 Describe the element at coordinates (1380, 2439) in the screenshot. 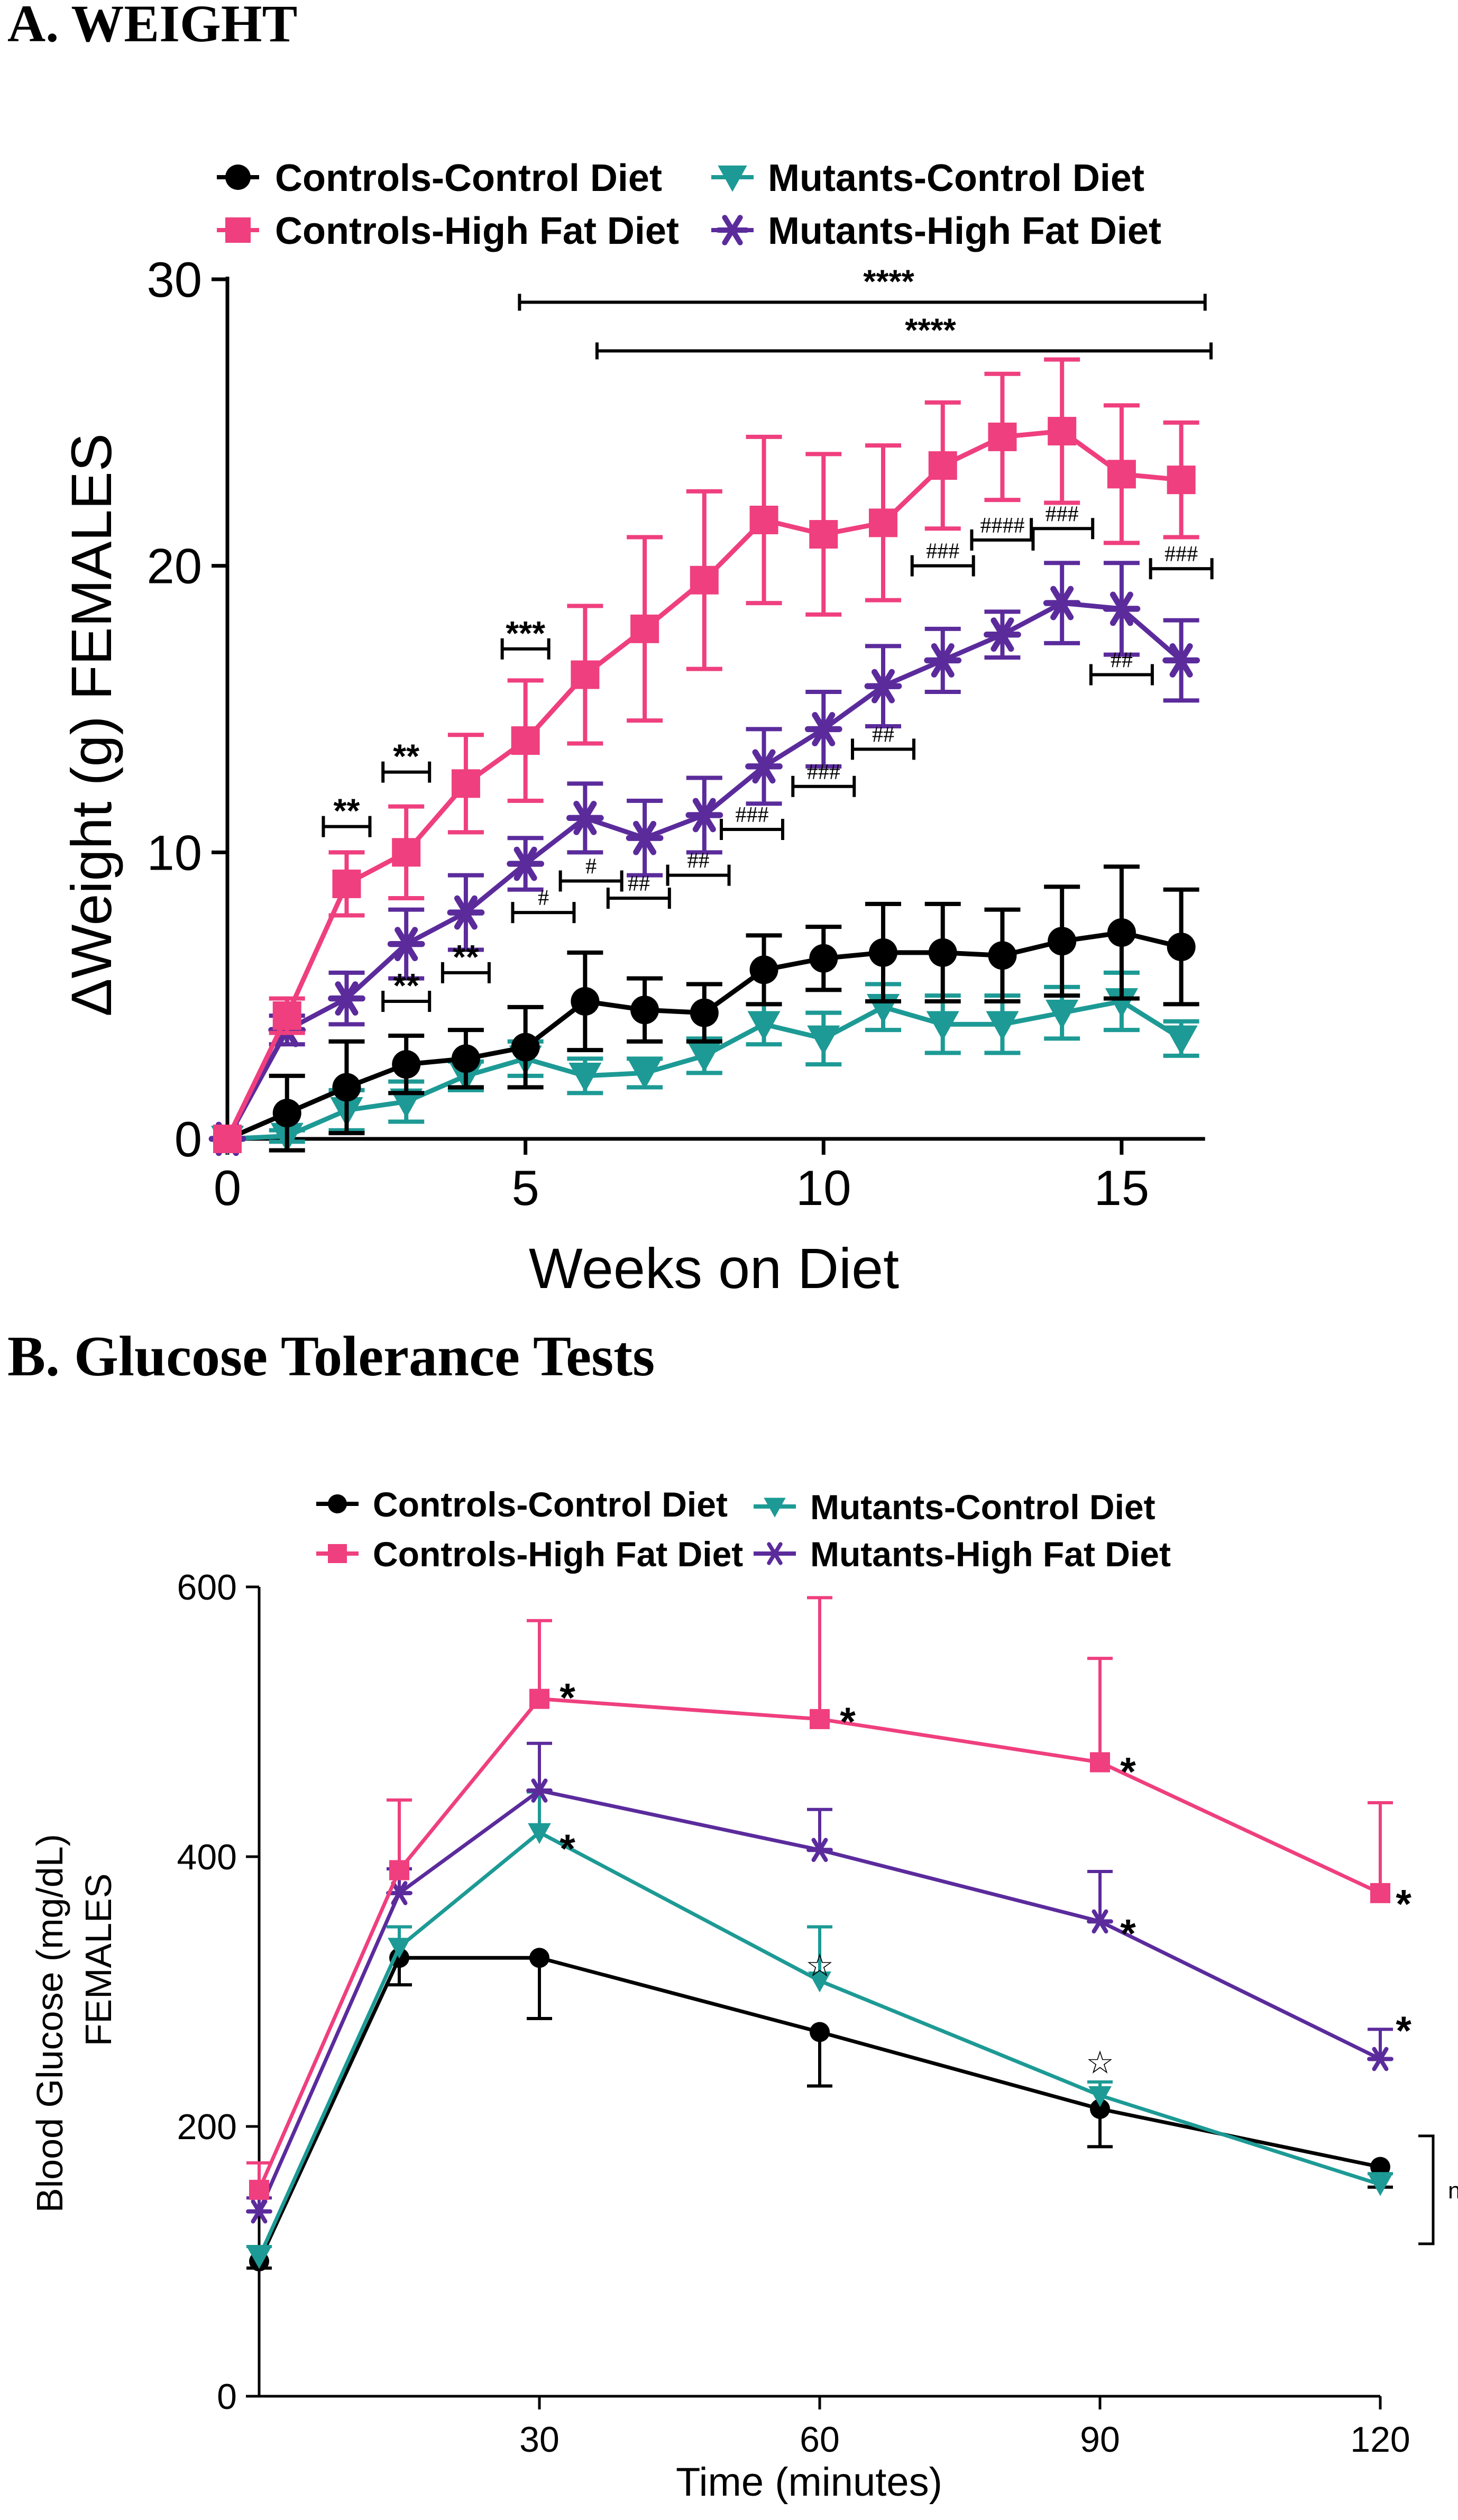

I see `x-tick-label: 120` at that location.